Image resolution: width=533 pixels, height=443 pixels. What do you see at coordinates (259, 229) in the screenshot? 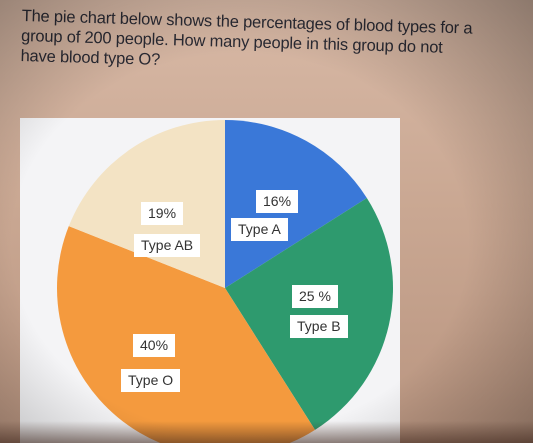
I see `slice-a-name-label: Type A` at bounding box center [259, 229].